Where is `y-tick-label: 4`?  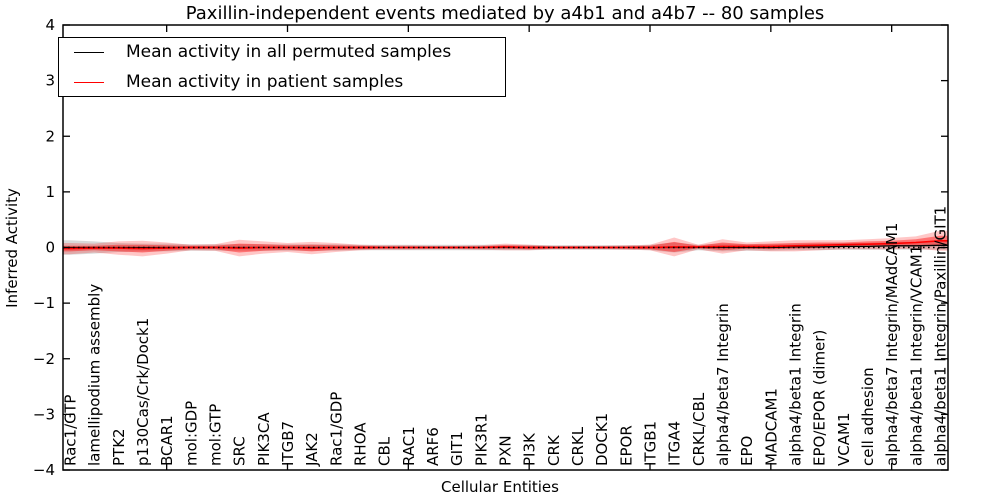 y-tick-label: 4 is located at coordinates (50, 25).